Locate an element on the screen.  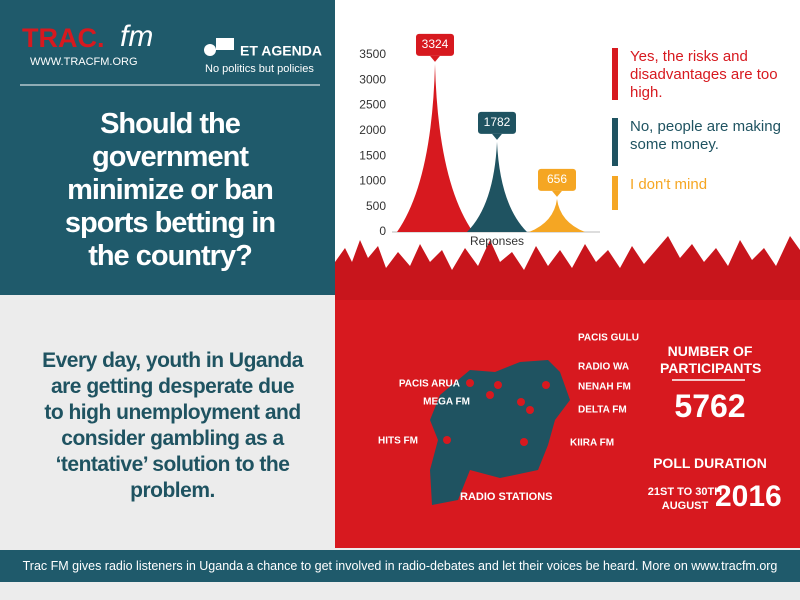
map-pins is located at coordinates (496, 412).